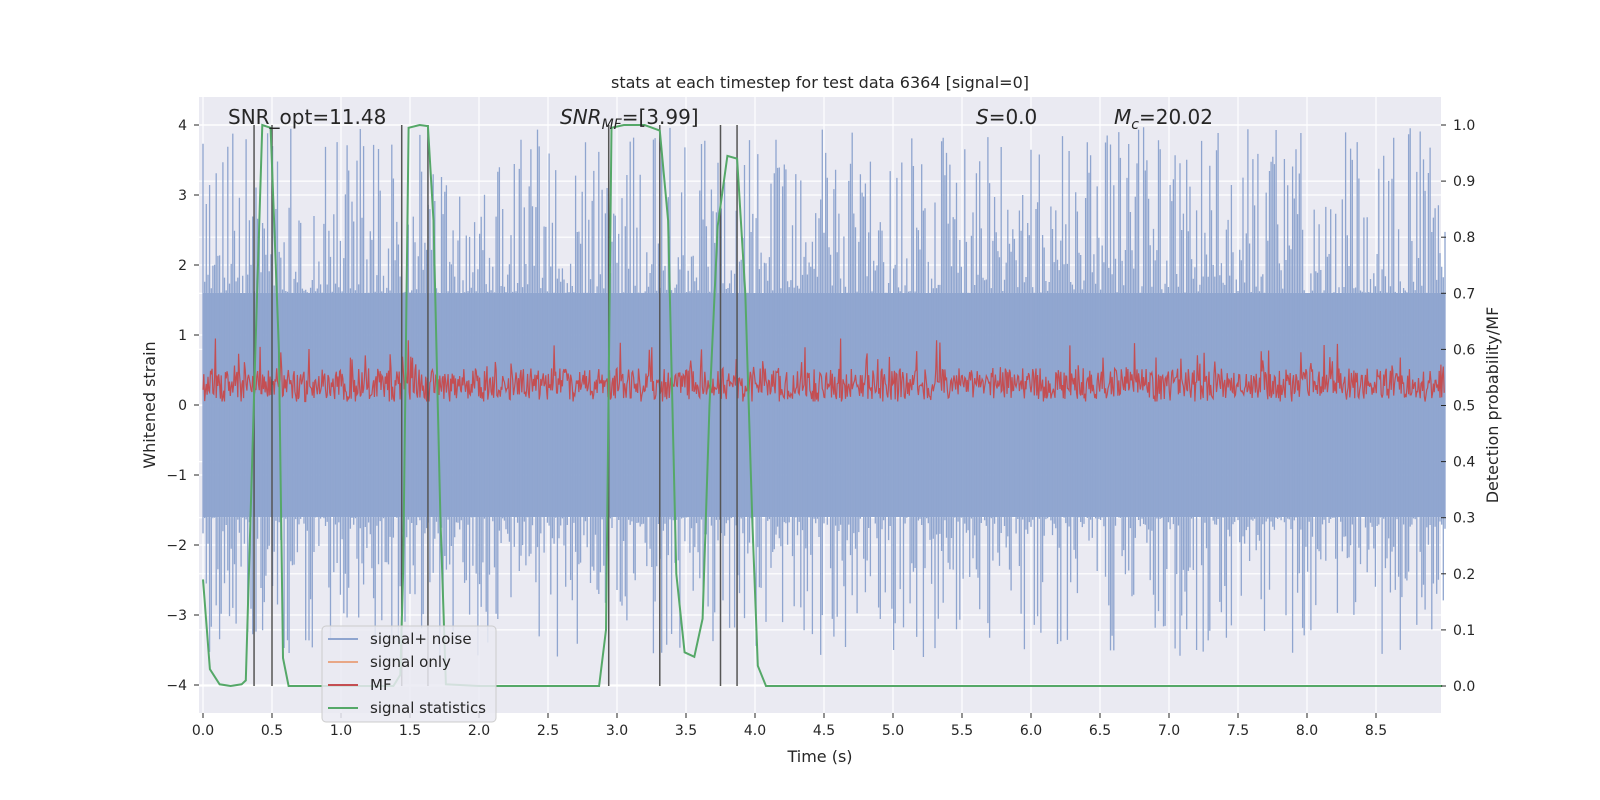  Describe the element at coordinates (1464, 238) in the screenshot. I see `y-right-tick-label: 0.8` at that location.